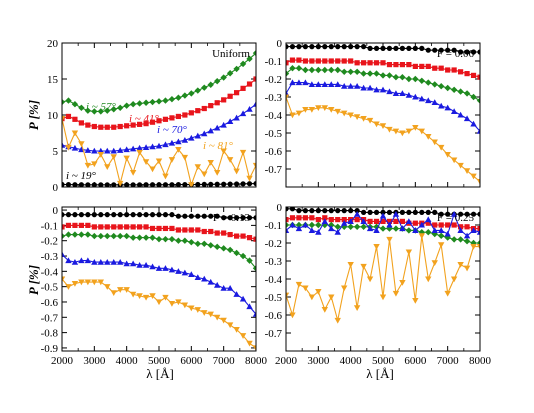 The width and height of the screenshot is (534, 413). I want to click on x-tick-label: 2000, so click(286, 361).